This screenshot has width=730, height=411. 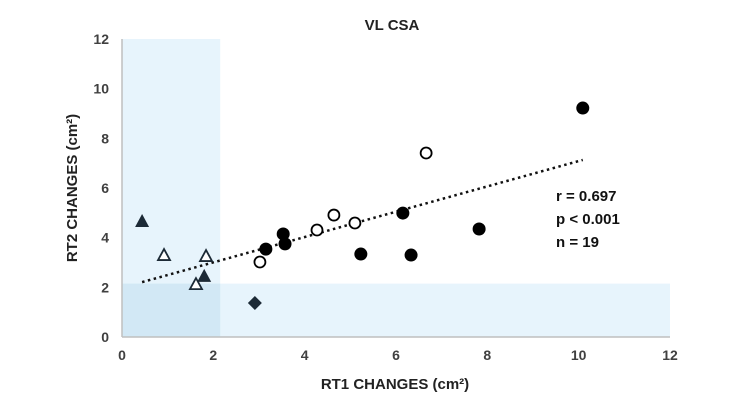 What do you see at coordinates (586, 196) in the screenshot?
I see `annotation-r: r = 0.697` at bounding box center [586, 196].